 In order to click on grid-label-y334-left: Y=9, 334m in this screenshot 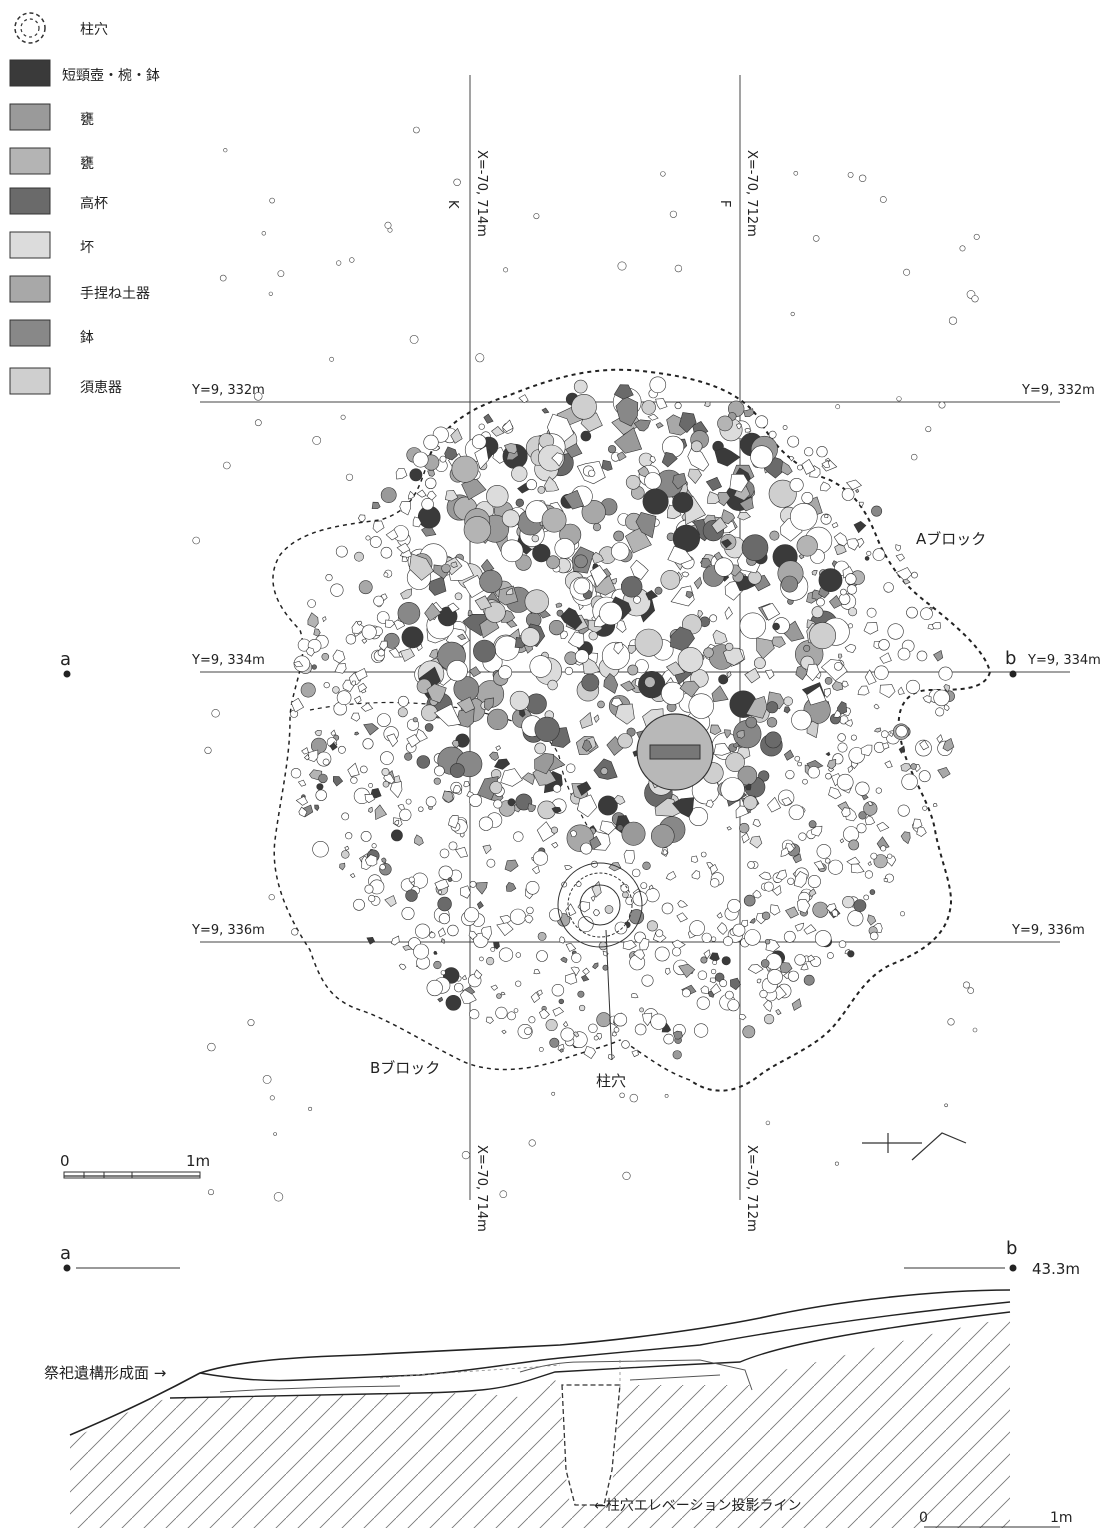, I will do `click(228, 660)`.